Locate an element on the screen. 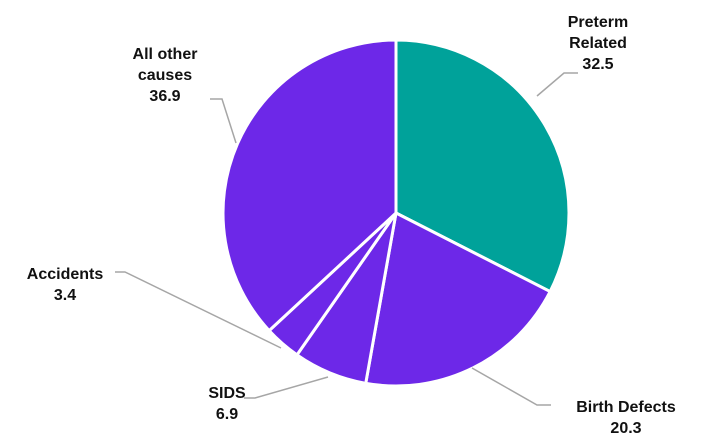 The height and width of the screenshot is (444, 703). leader-line-sids is located at coordinates (286, 387).